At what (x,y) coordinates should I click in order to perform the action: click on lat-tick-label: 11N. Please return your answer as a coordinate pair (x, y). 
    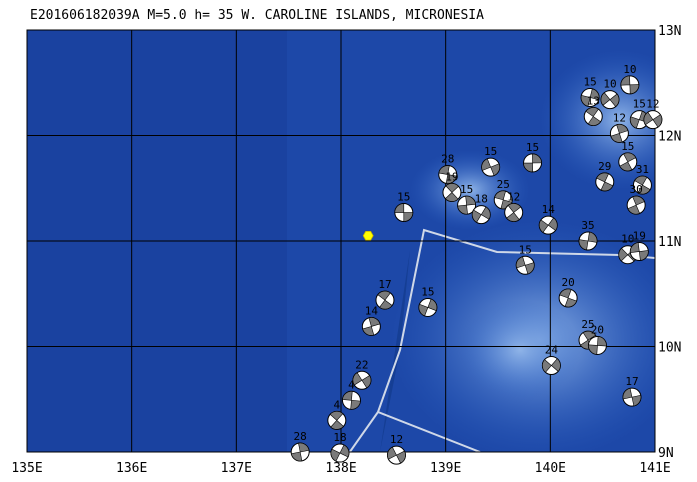
    Looking at the image, I should click on (669, 242).